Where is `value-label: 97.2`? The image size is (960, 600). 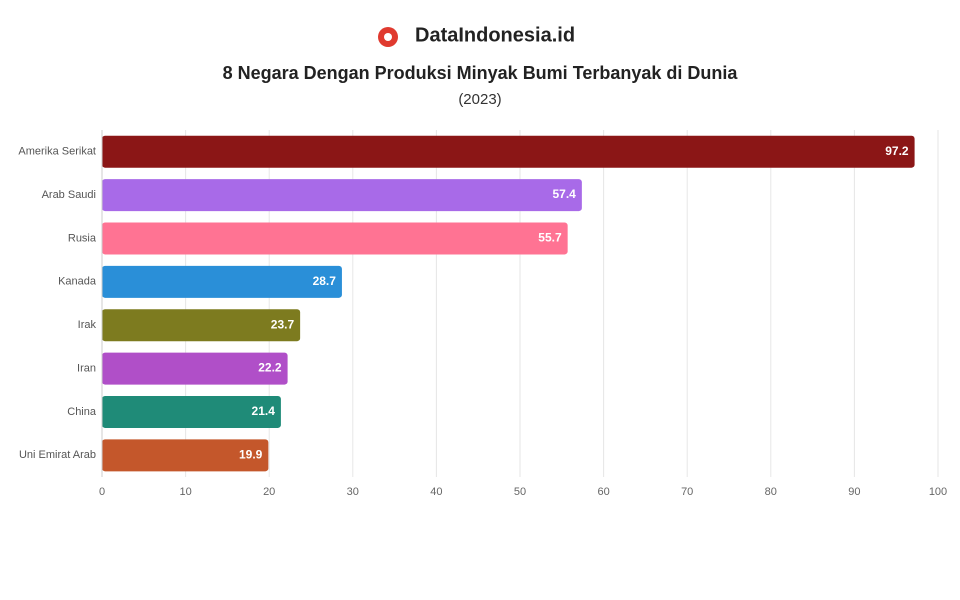
value-label: 97.2 is located at coordinates (897, 151).